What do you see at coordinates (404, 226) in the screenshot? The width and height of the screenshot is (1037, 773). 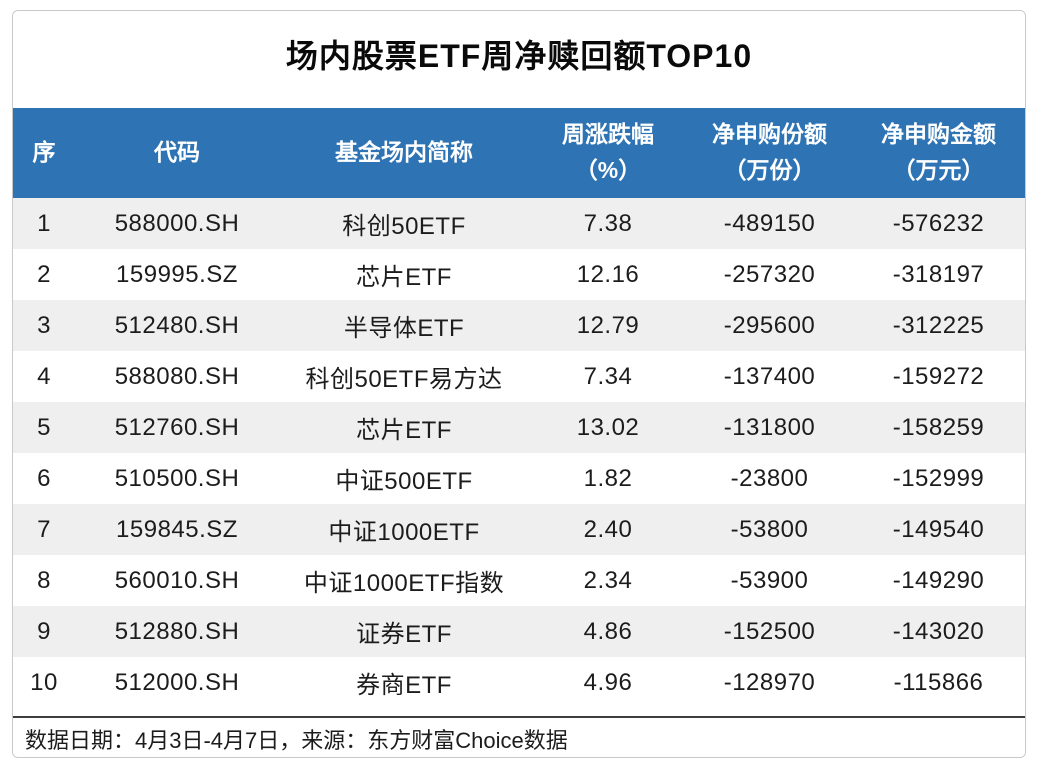 I see `cell-name: 科创50ETF` at bounding box center [404, 226].